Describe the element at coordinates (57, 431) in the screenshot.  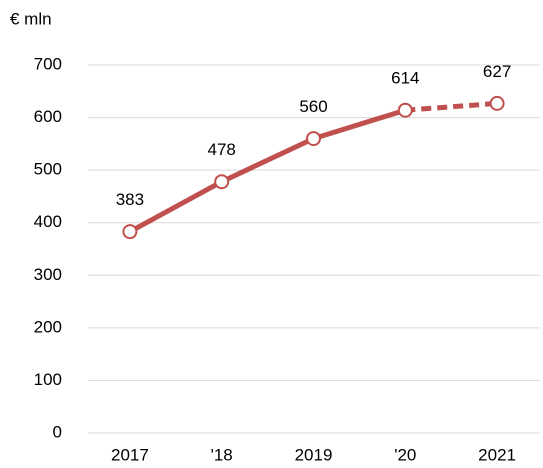
I see `y-tick-label: 0` at that location.